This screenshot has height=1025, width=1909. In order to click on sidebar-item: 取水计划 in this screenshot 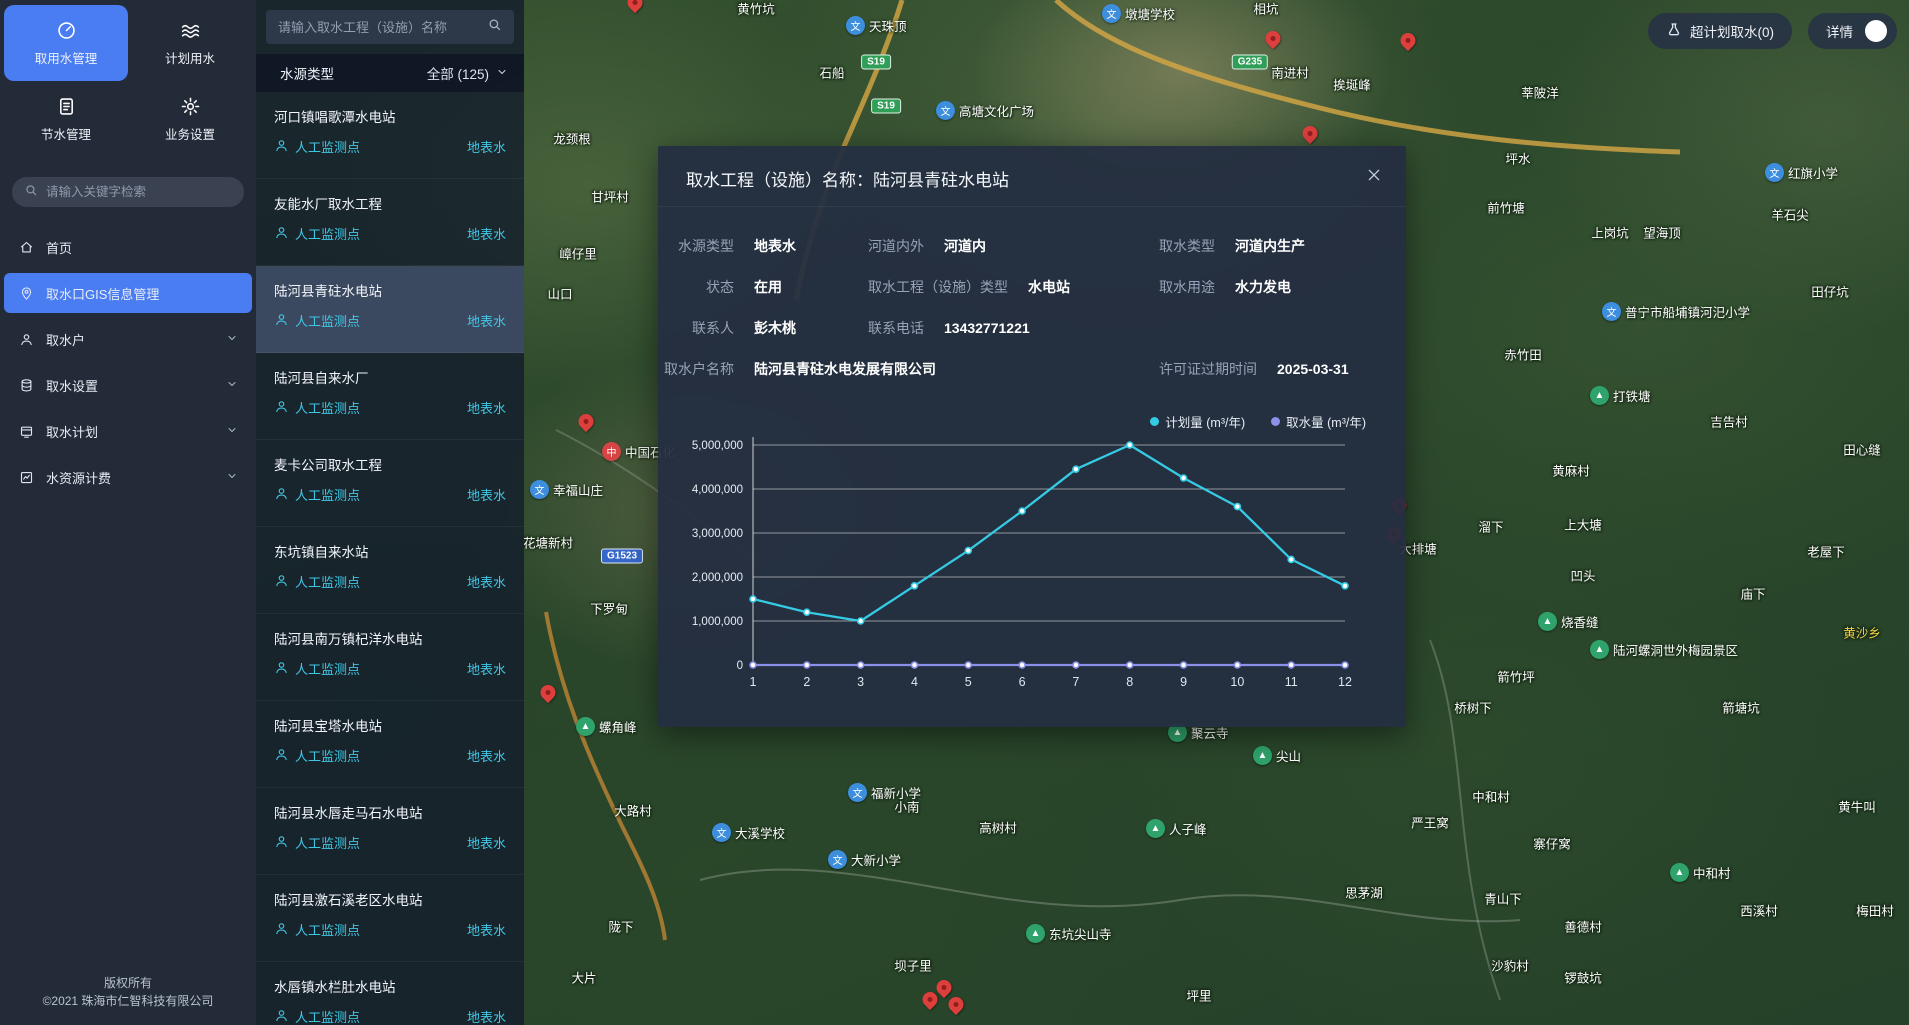, I will do `click(128, 431)`.